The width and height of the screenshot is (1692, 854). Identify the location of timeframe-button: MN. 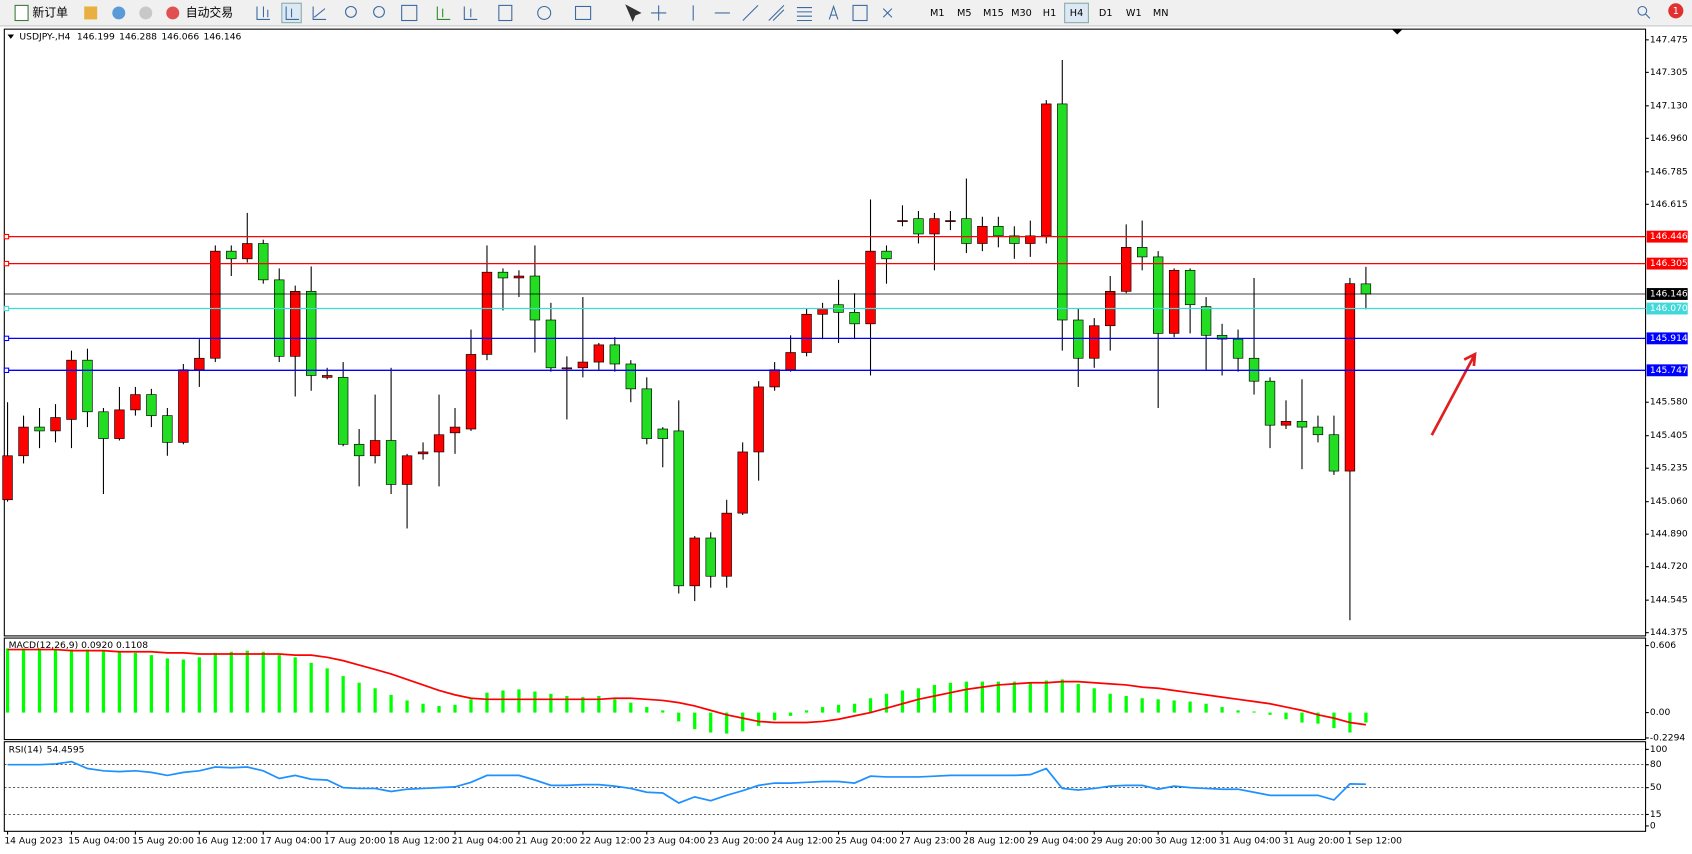
(1161, 13).